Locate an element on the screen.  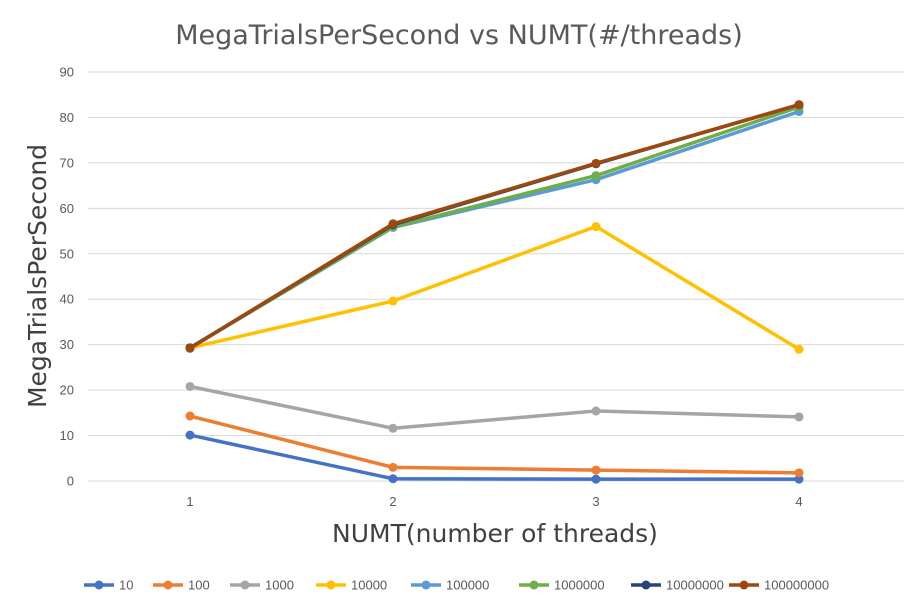
chart-title: MegaTrialsPerSecond vs NUMT(#/threads) is located at coordinates (459, 35).